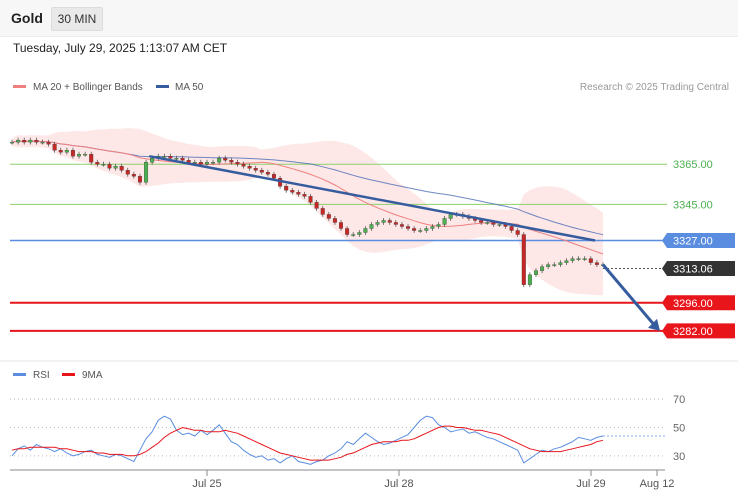  What do you see at coordinates (654, 324) in the screenshot?
I see `projection-arrow-head` at bounding box center [654, 324].